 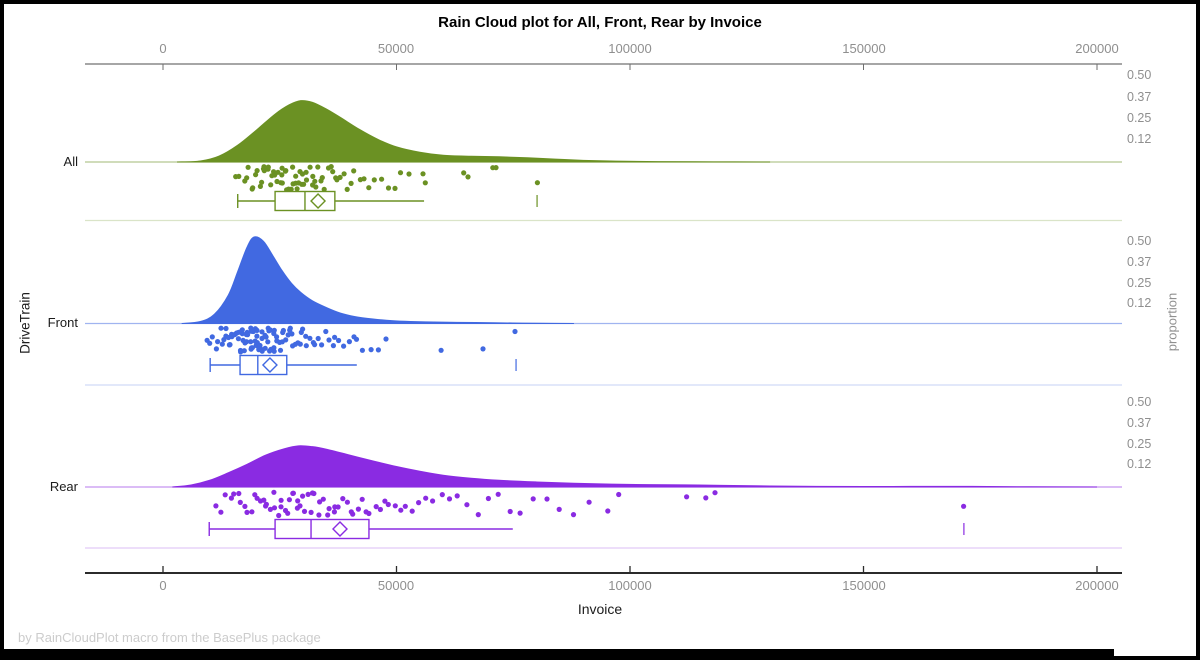 I want to click on density-curve-front, so click(x=377, y=280).